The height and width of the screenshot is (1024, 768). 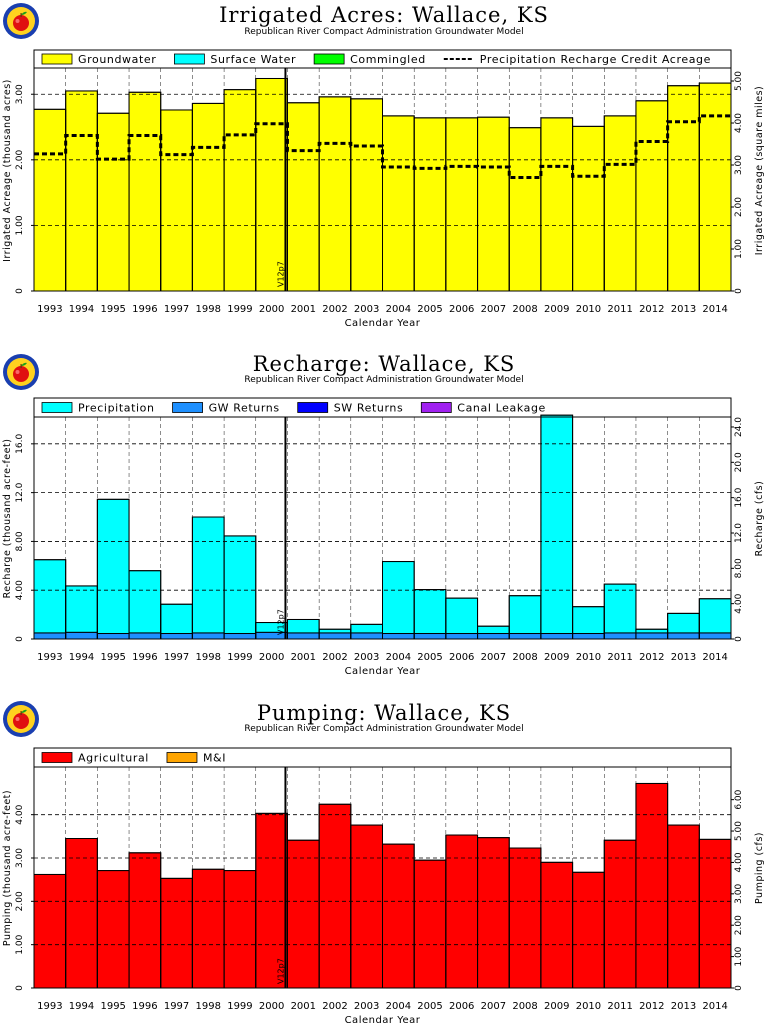 What do you see at coordinates (683, 657) in the screenshot?
I see `x-tick-label: 2013` at bounding box center [683, 657].